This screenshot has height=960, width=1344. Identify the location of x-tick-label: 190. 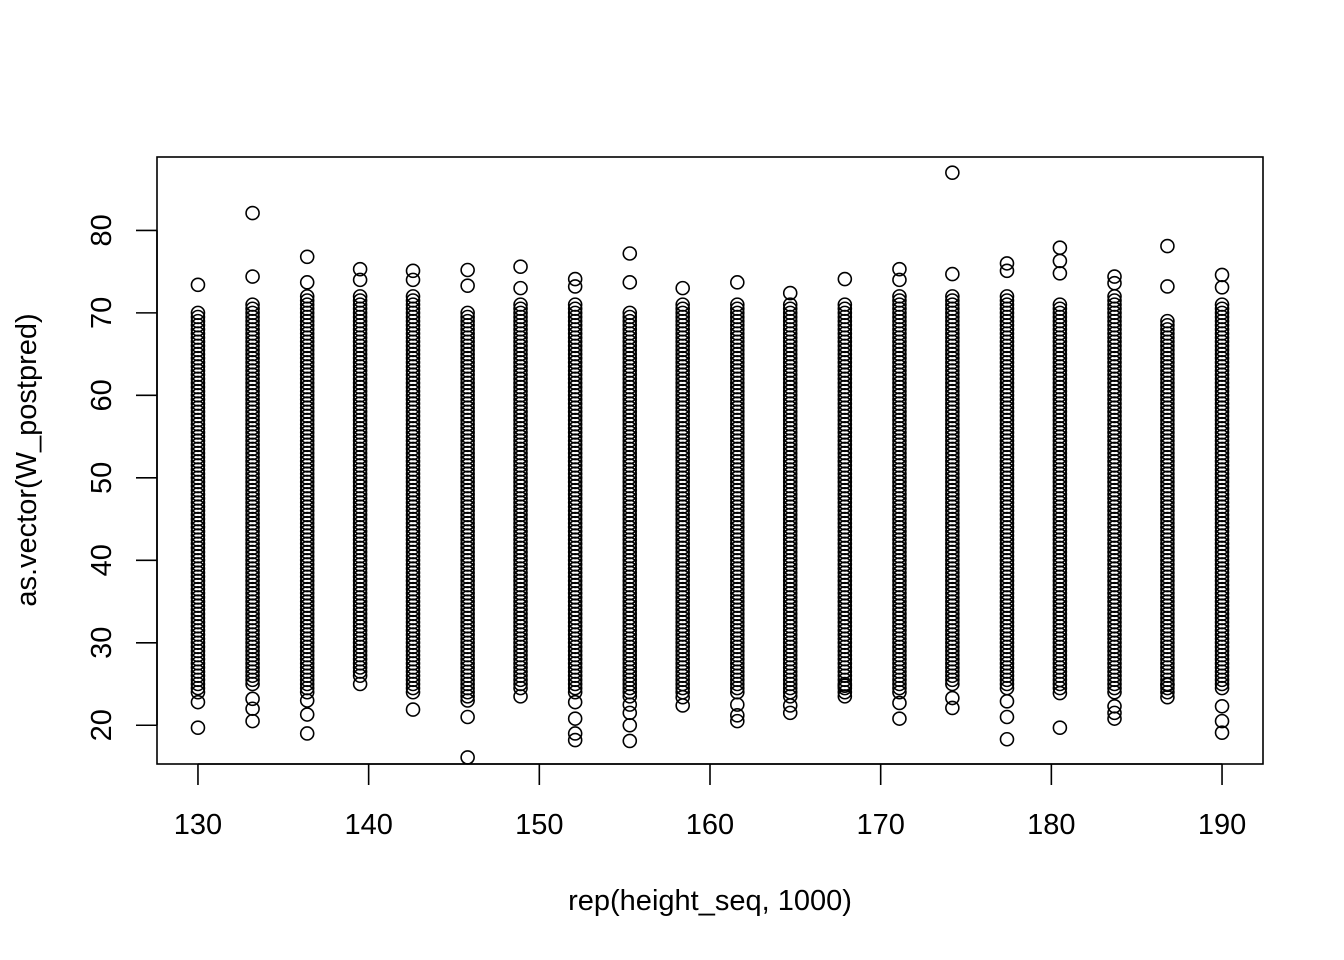
(1222, 825).